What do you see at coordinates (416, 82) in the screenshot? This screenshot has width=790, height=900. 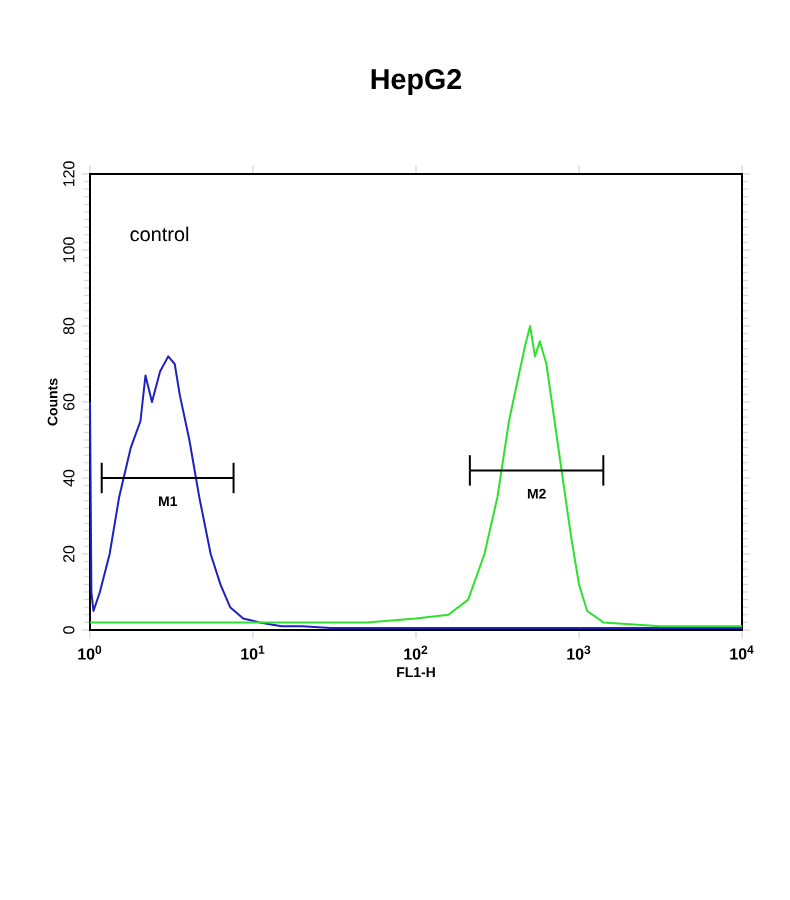 I see `chart-title: HepG2` at bounding box center [416, 82].